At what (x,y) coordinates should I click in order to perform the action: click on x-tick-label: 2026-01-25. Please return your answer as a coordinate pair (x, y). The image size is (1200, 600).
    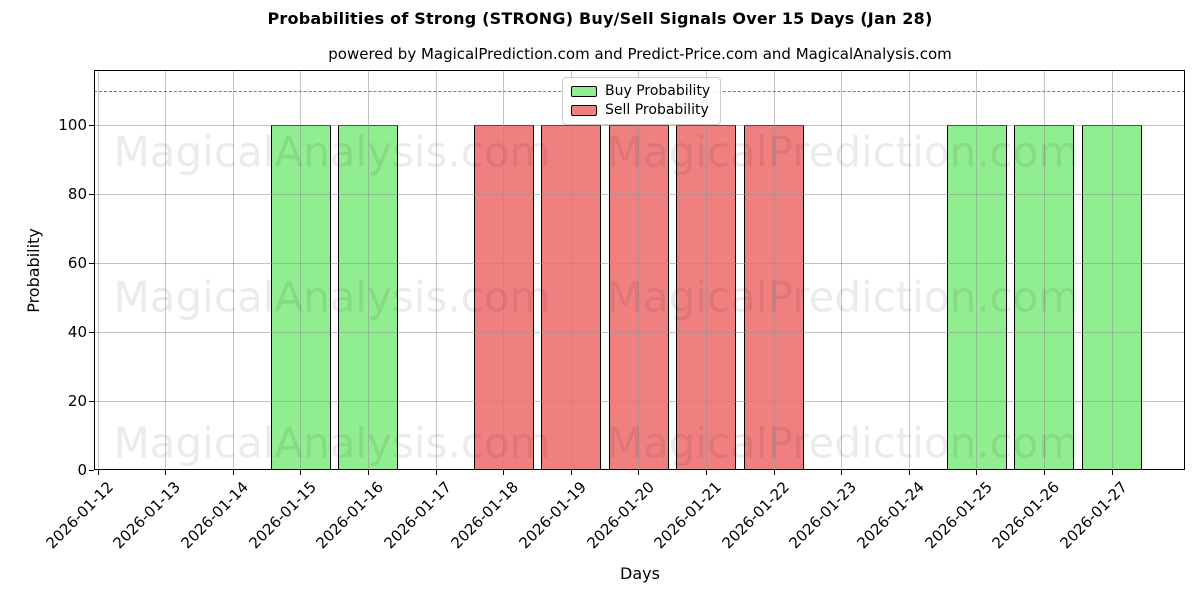
    Looking at the image, I should click on (958, 515).